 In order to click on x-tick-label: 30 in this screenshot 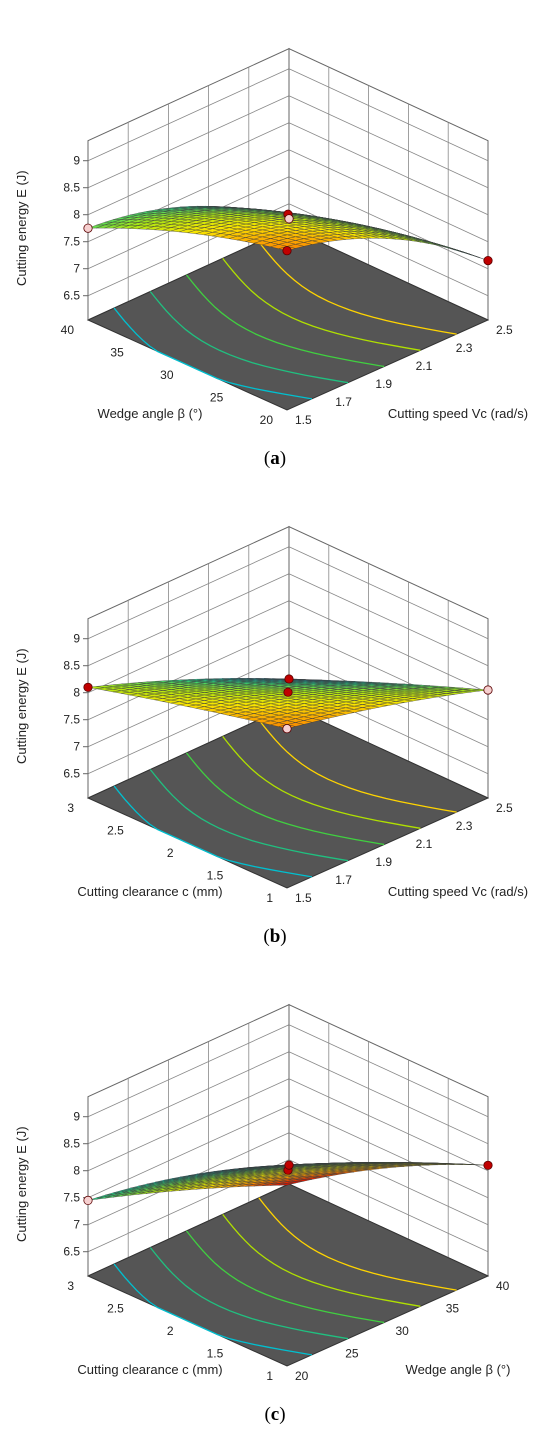, I will do `click(167, 375)`.